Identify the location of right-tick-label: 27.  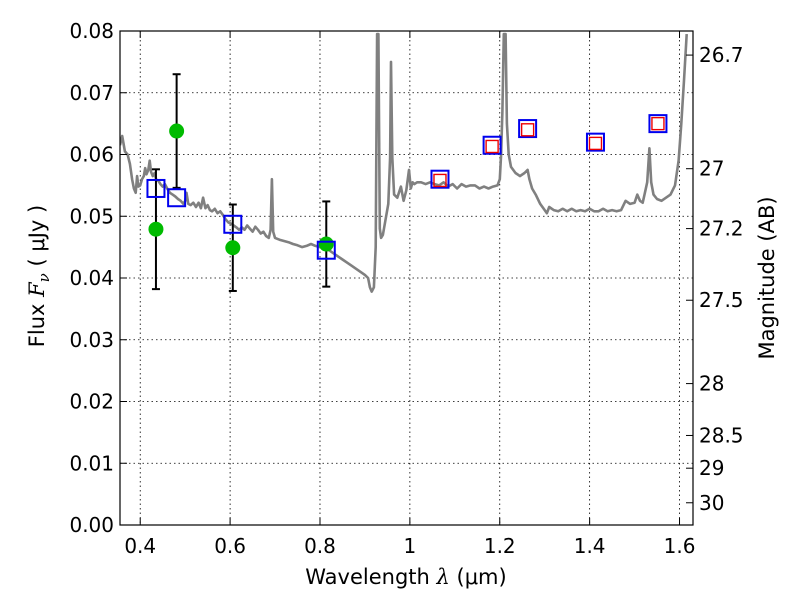
(711, 169).